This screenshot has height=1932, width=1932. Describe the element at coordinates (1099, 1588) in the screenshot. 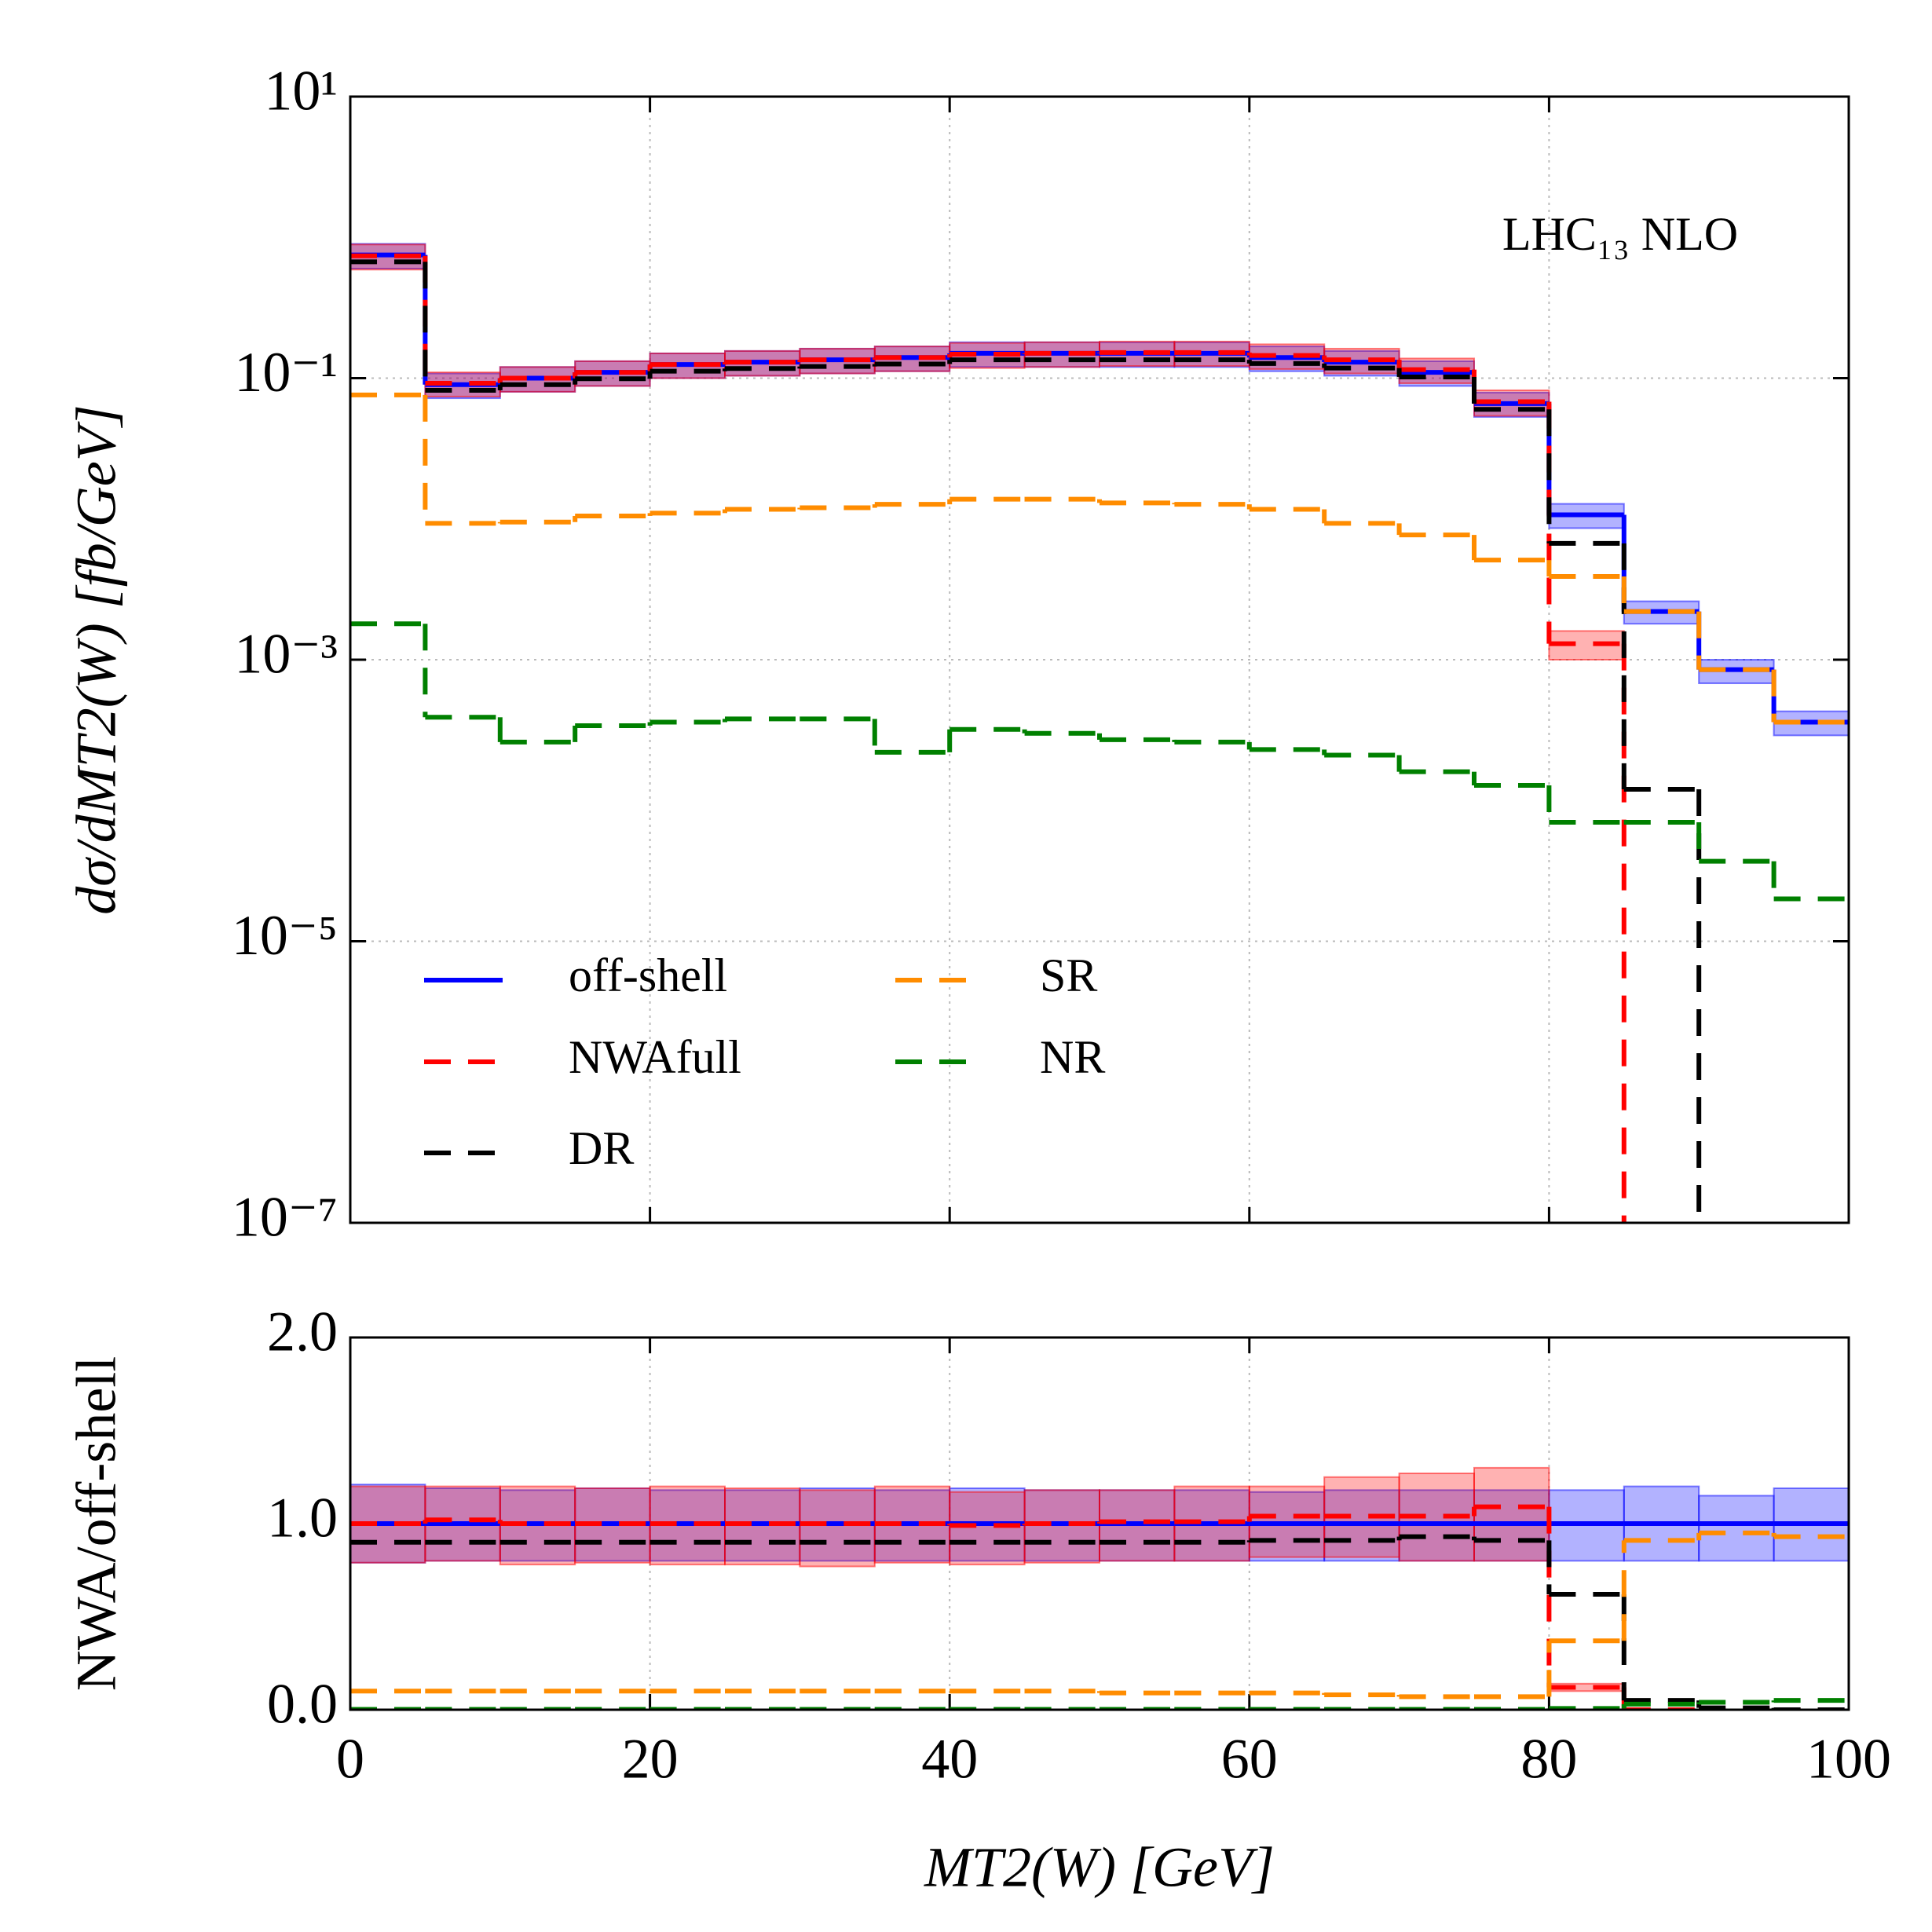

I see `plot-area` at that location.